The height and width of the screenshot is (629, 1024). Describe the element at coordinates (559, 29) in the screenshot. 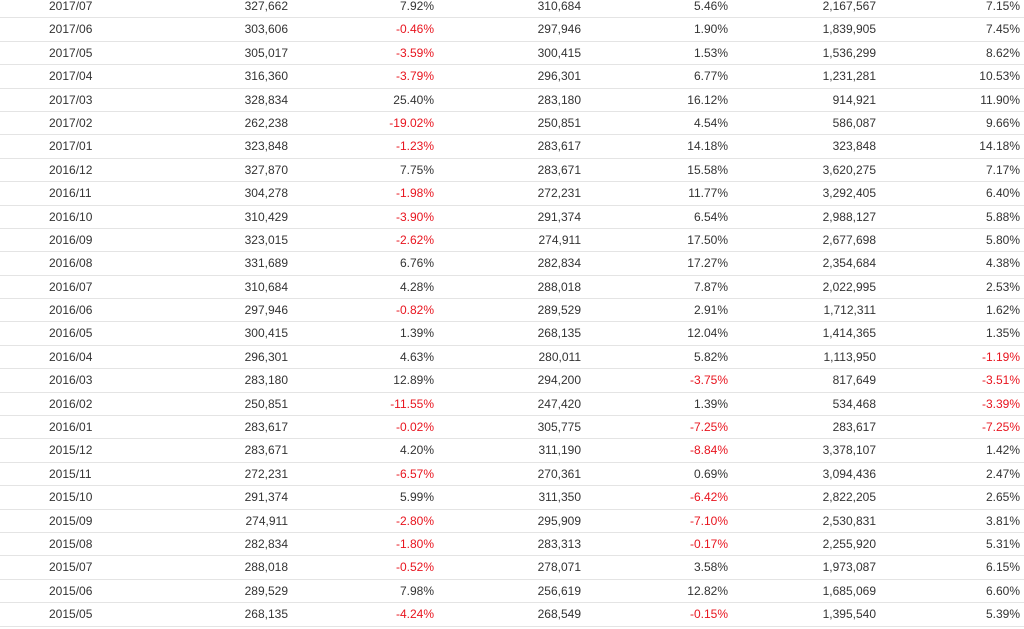

I see `comparison-value-cell: 297,946` at that location.